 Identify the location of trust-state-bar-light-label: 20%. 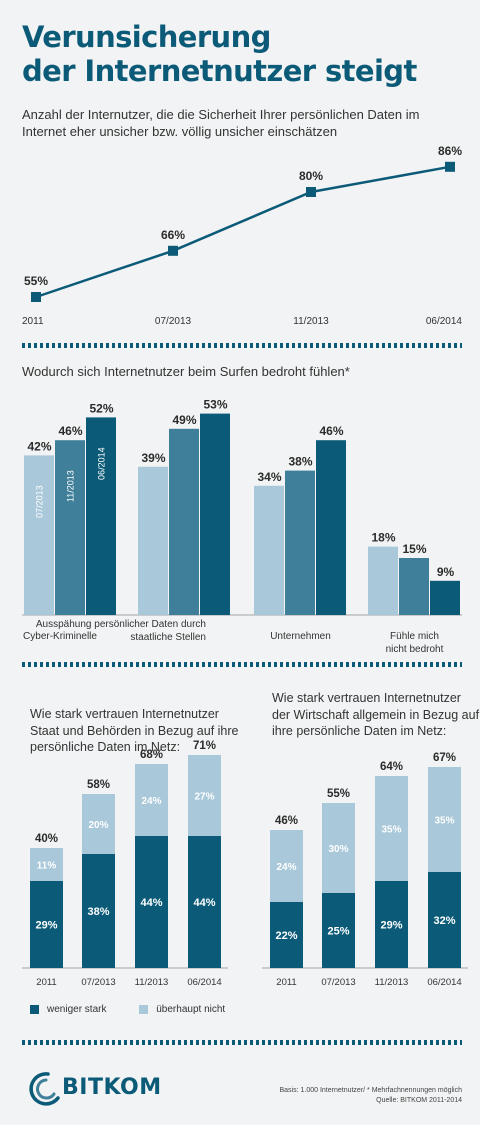
(98, 825).